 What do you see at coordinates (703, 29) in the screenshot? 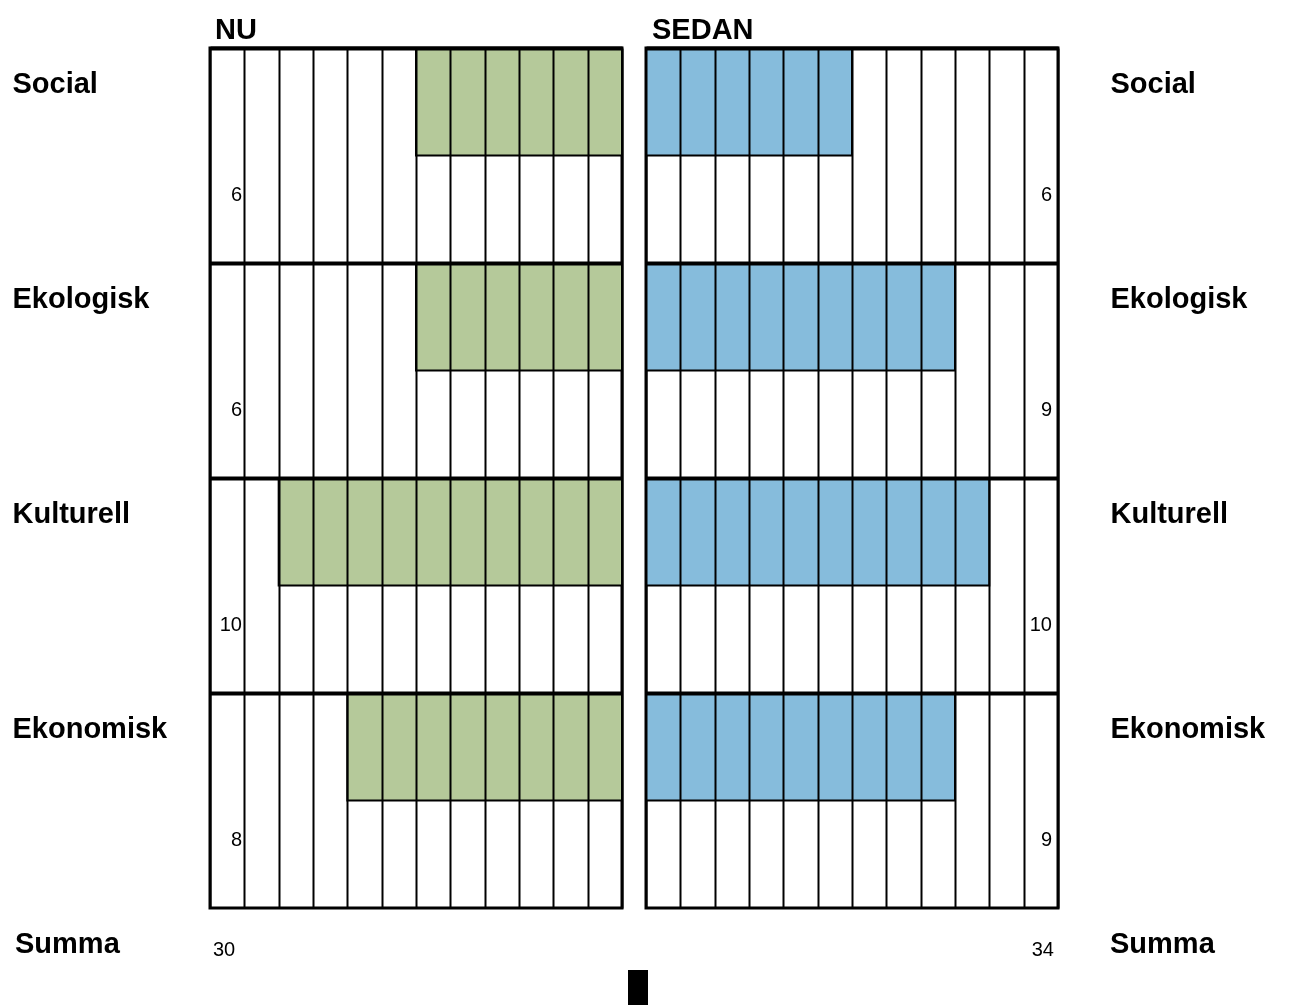
I see `chart-title: SEDAN` at bounding box center [703, 29].